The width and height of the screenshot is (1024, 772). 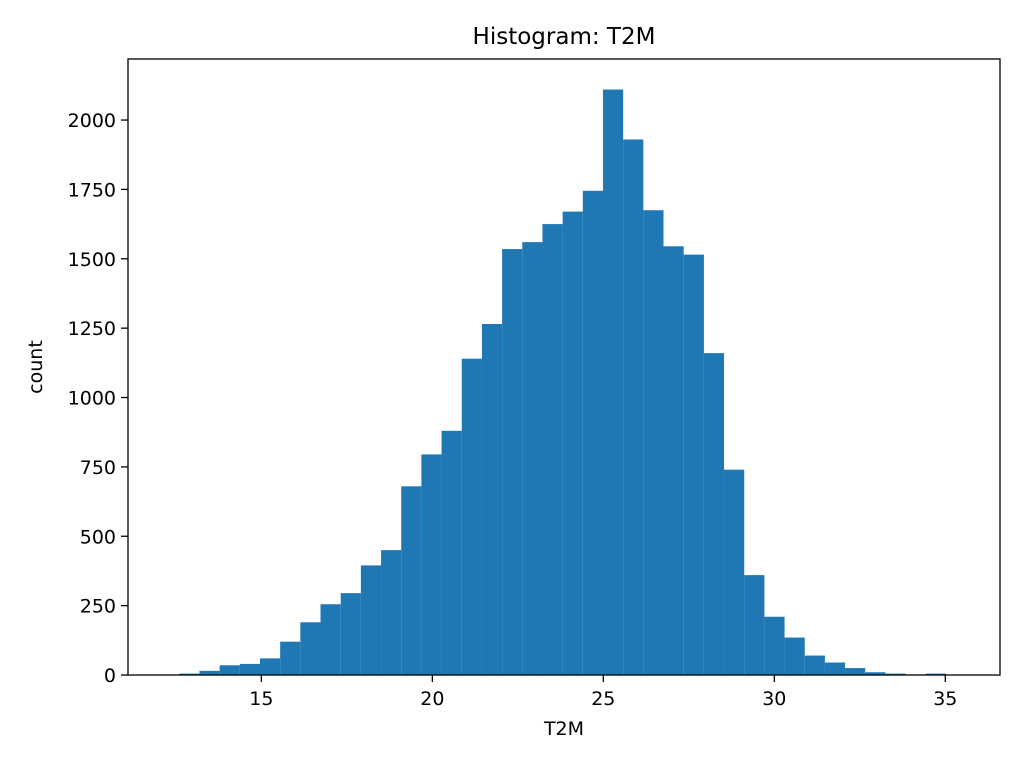 I want to click on y-tick-label: 1000, so click(x=92, y=399).